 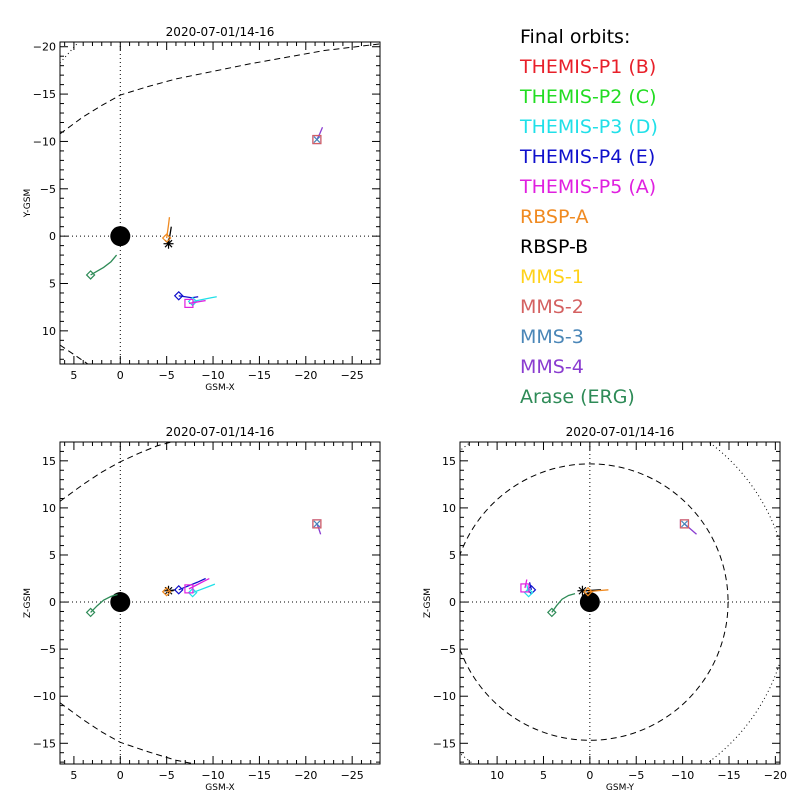 What do you see at coordinates (552, 307) in the screenshot?
I see `legend-entry: MMS-2` at bounding box center [552, 307].